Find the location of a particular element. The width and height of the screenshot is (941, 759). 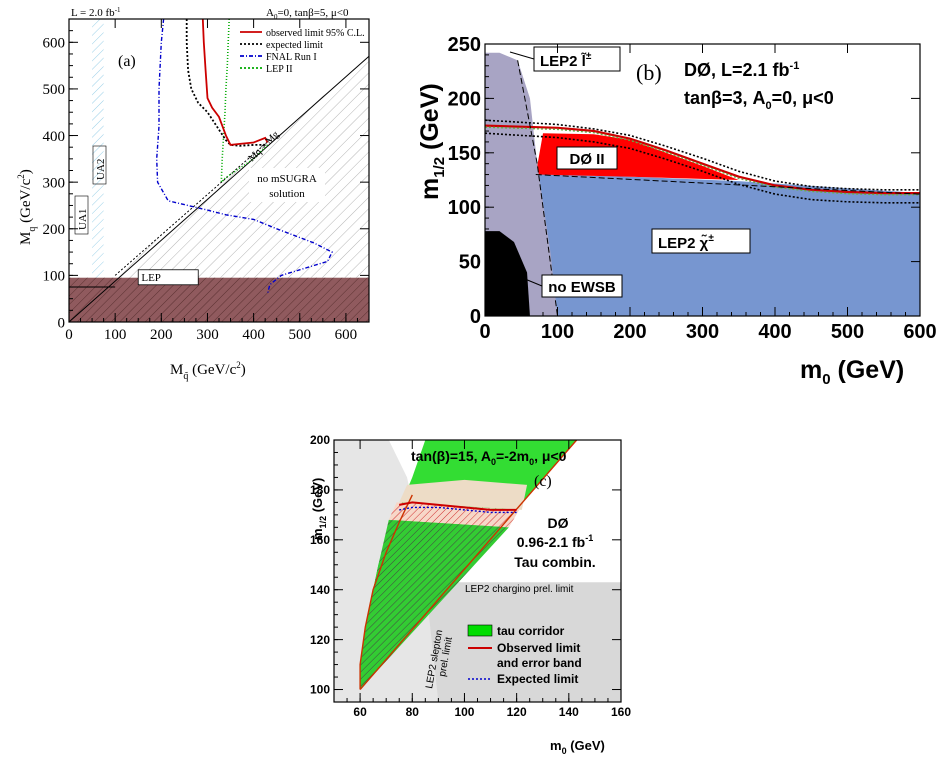

nosugra-label-box is located at coordinates (287, 185).